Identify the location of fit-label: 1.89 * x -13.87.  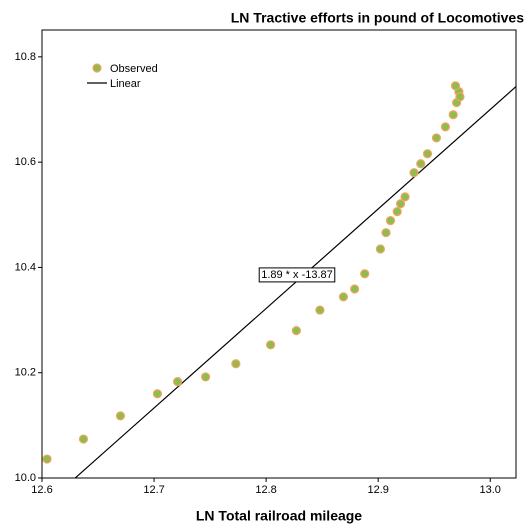
(297, 275).